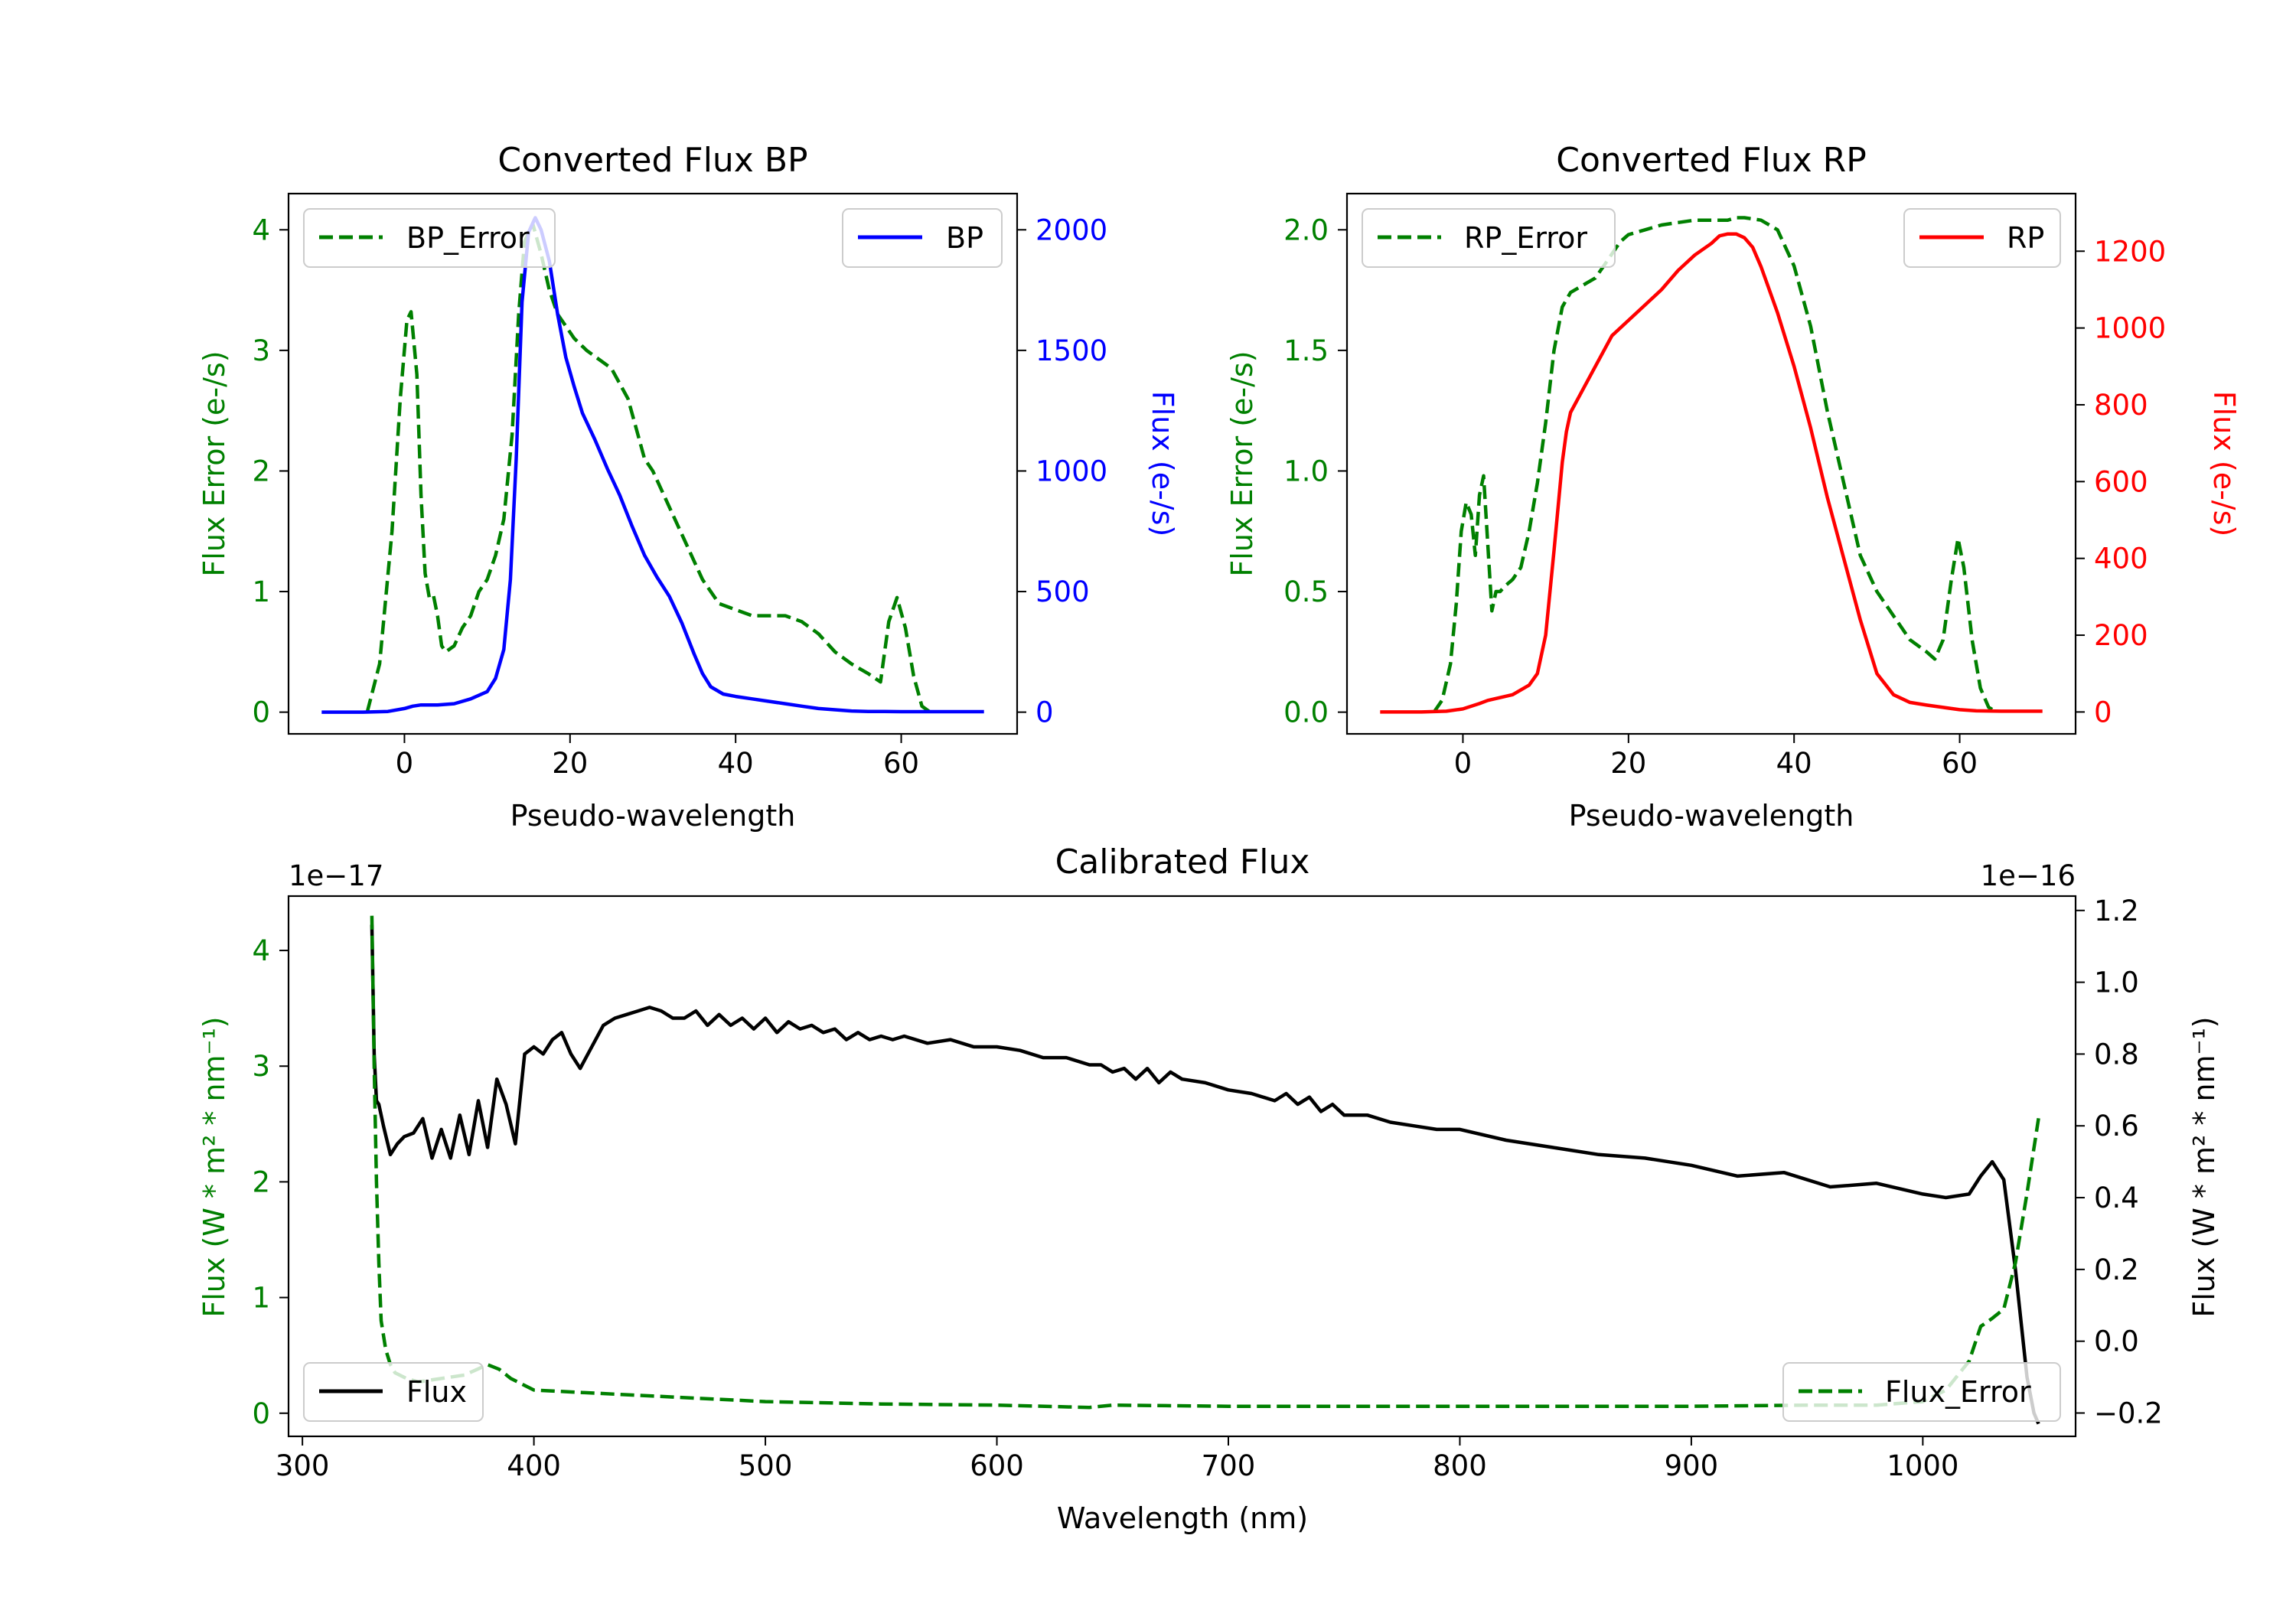  Describe the element at coordinates (1062, 591) in the screenshot. I see `y-right-tick-label: 500` at that location.